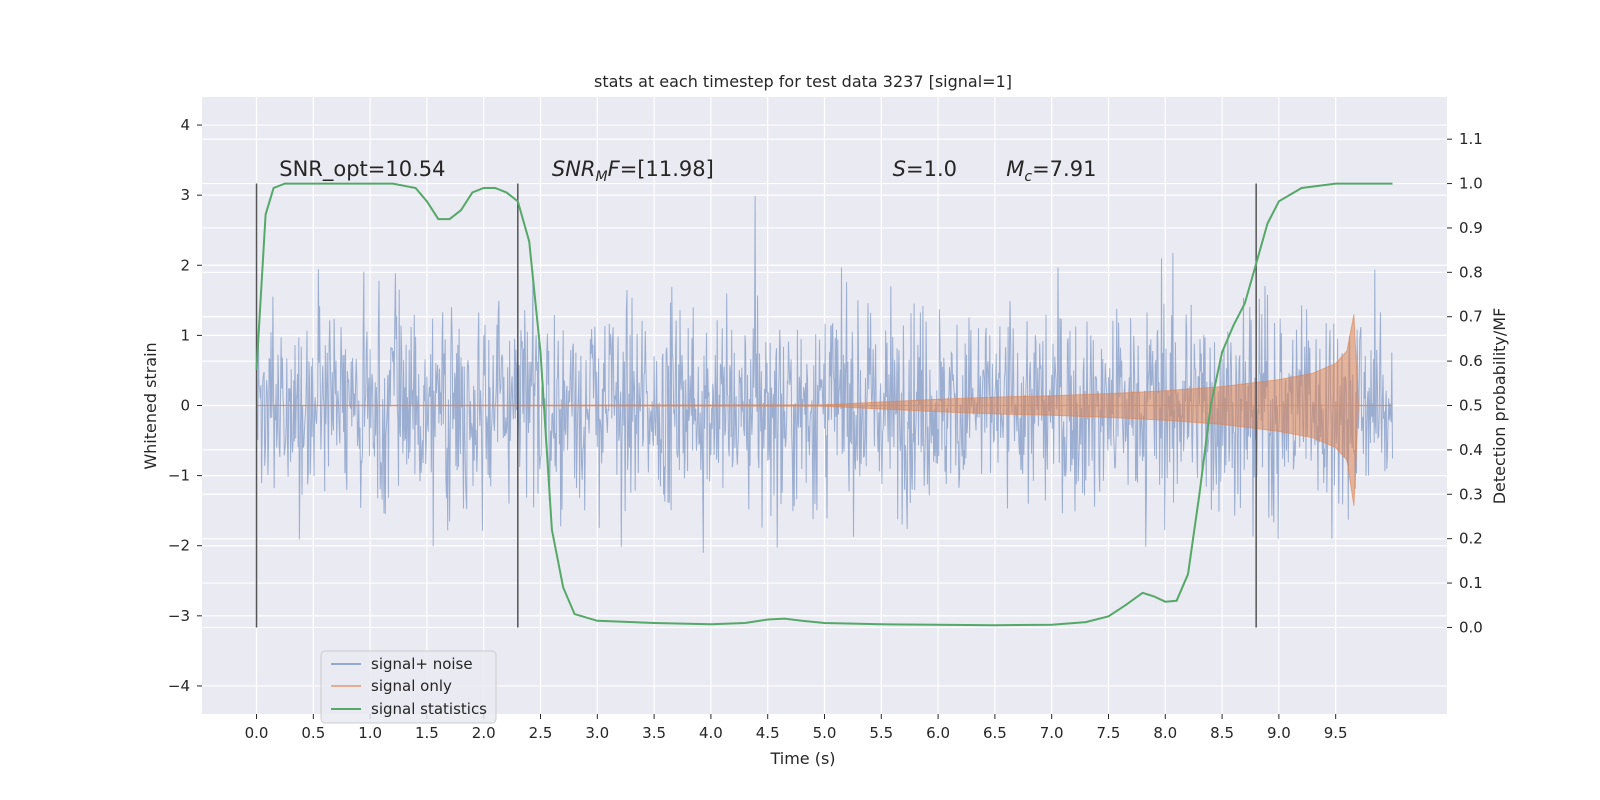 This screenshot has height=800, width=1600. I want to click on annotation-3: Mc=7.91, so click(1051, 171).